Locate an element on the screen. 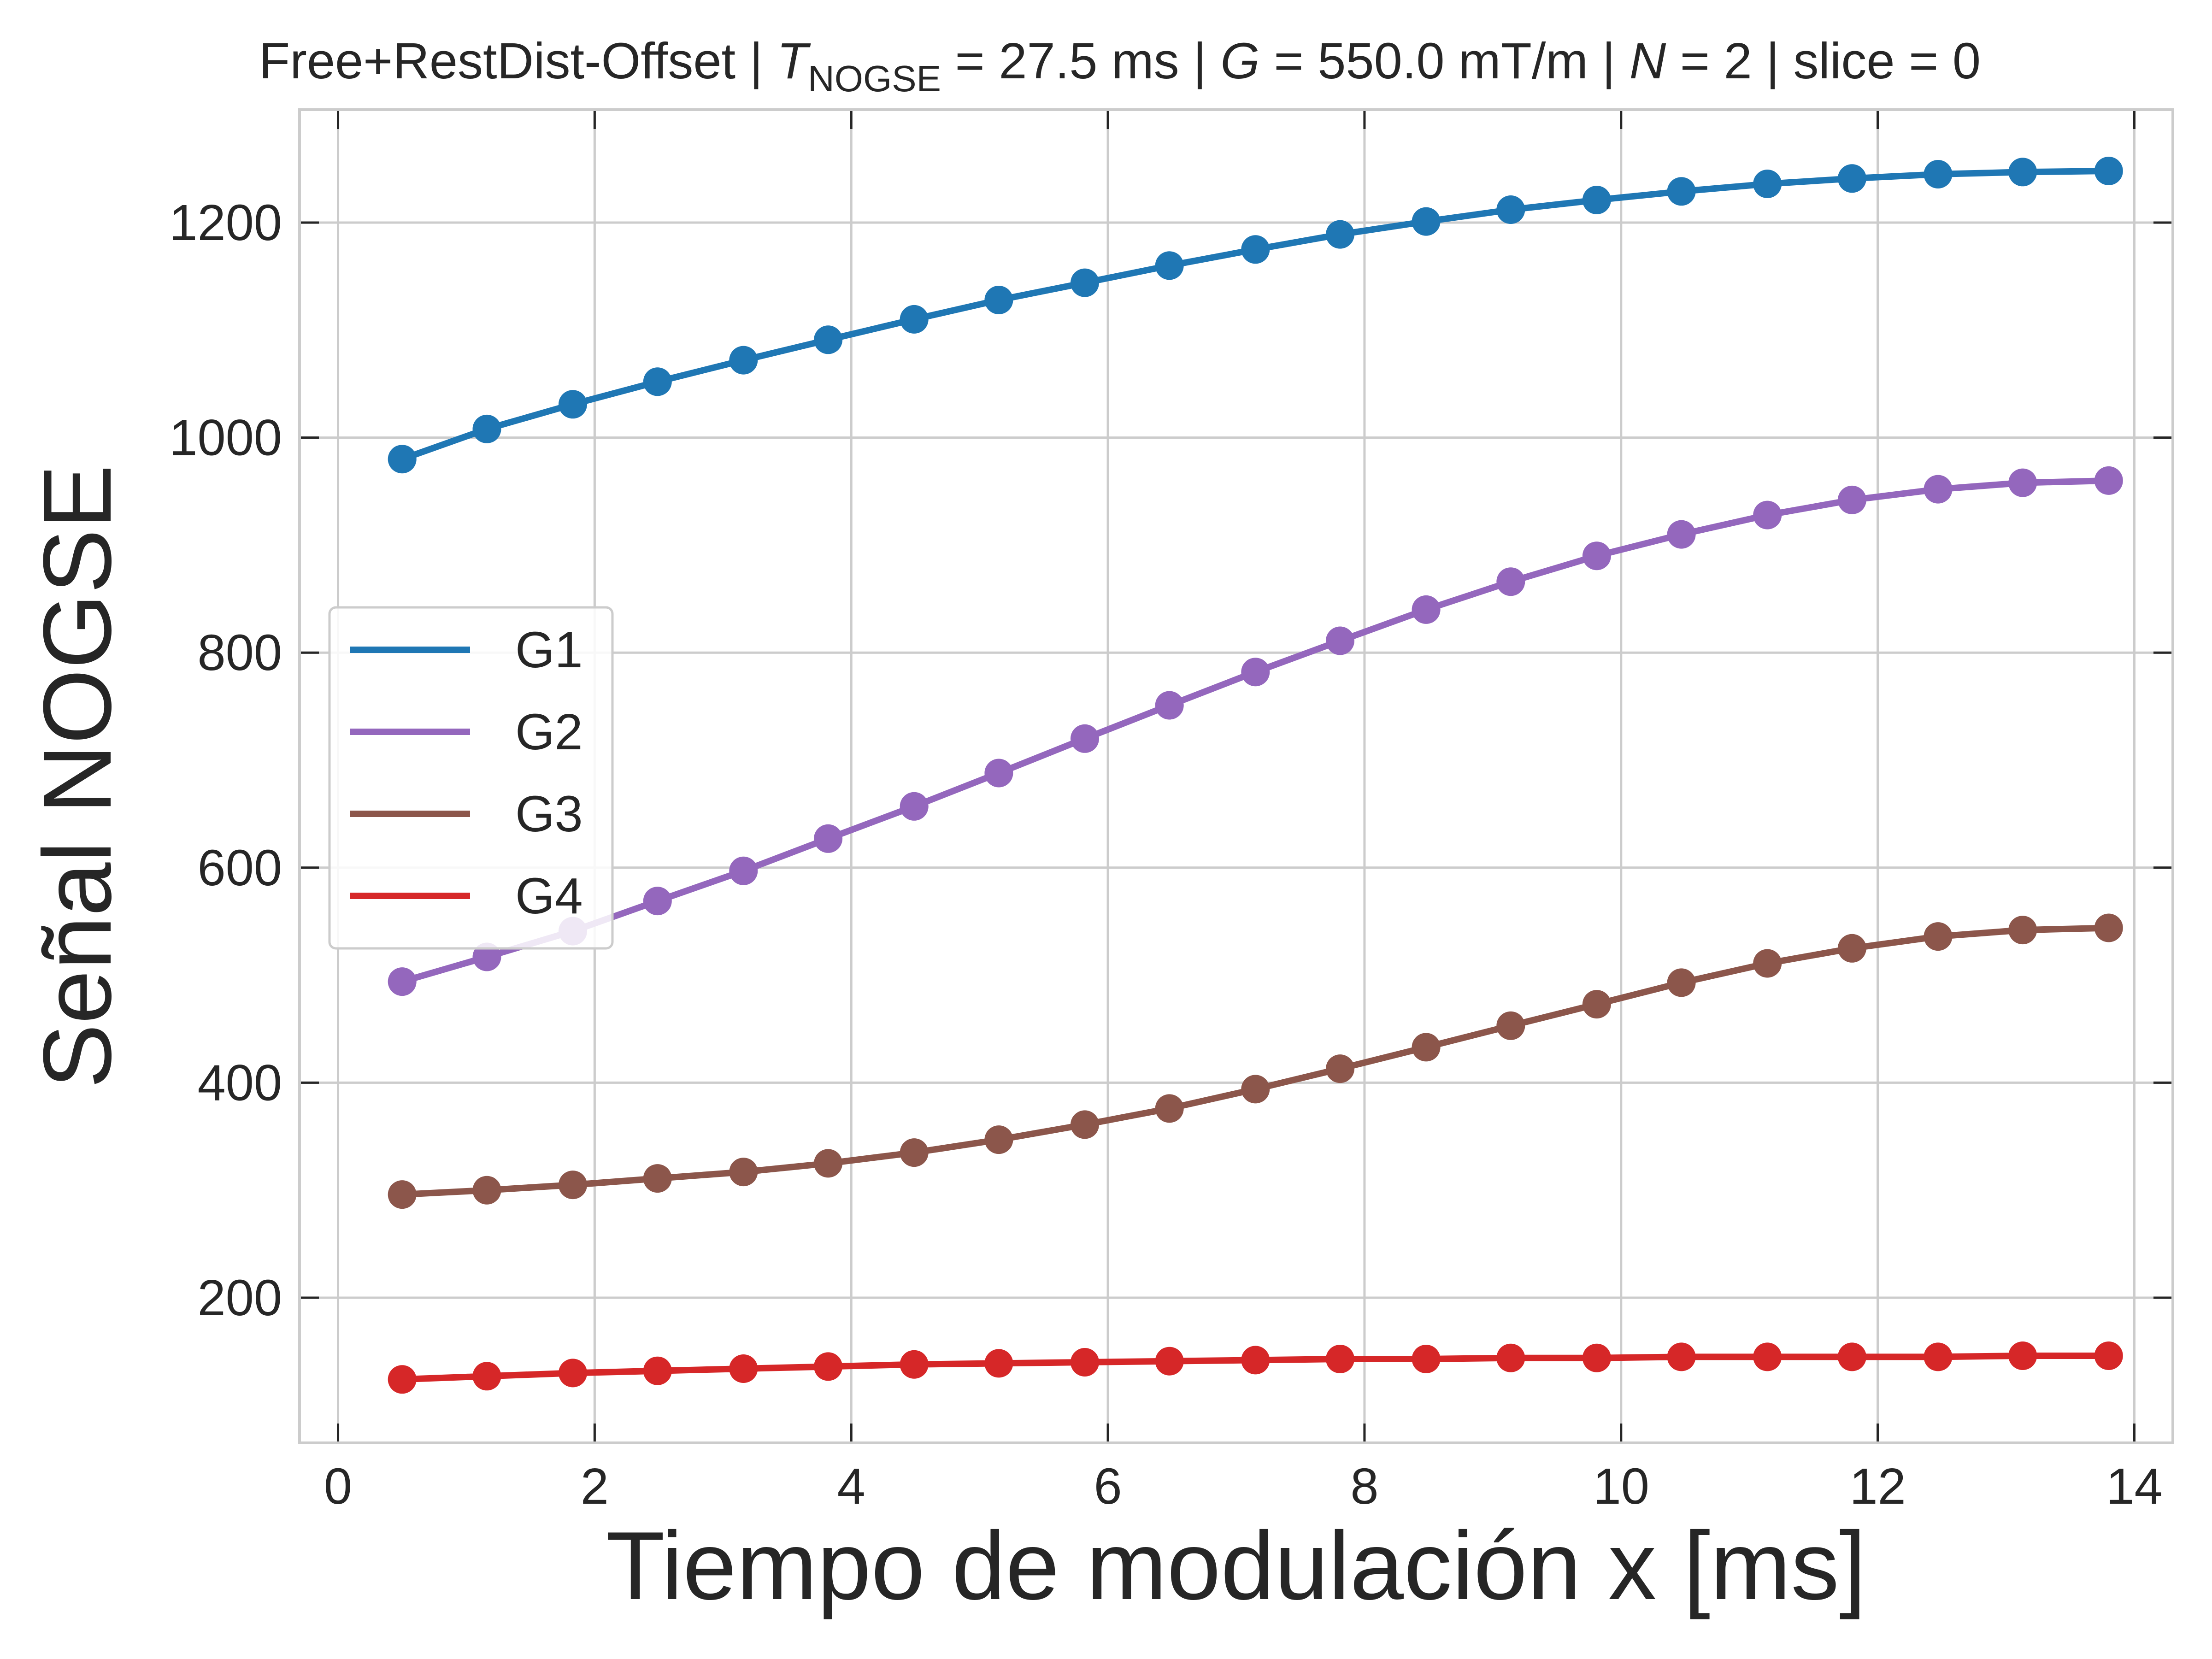  x-tick-label: 14 is located at coordinates (2134, 1486).